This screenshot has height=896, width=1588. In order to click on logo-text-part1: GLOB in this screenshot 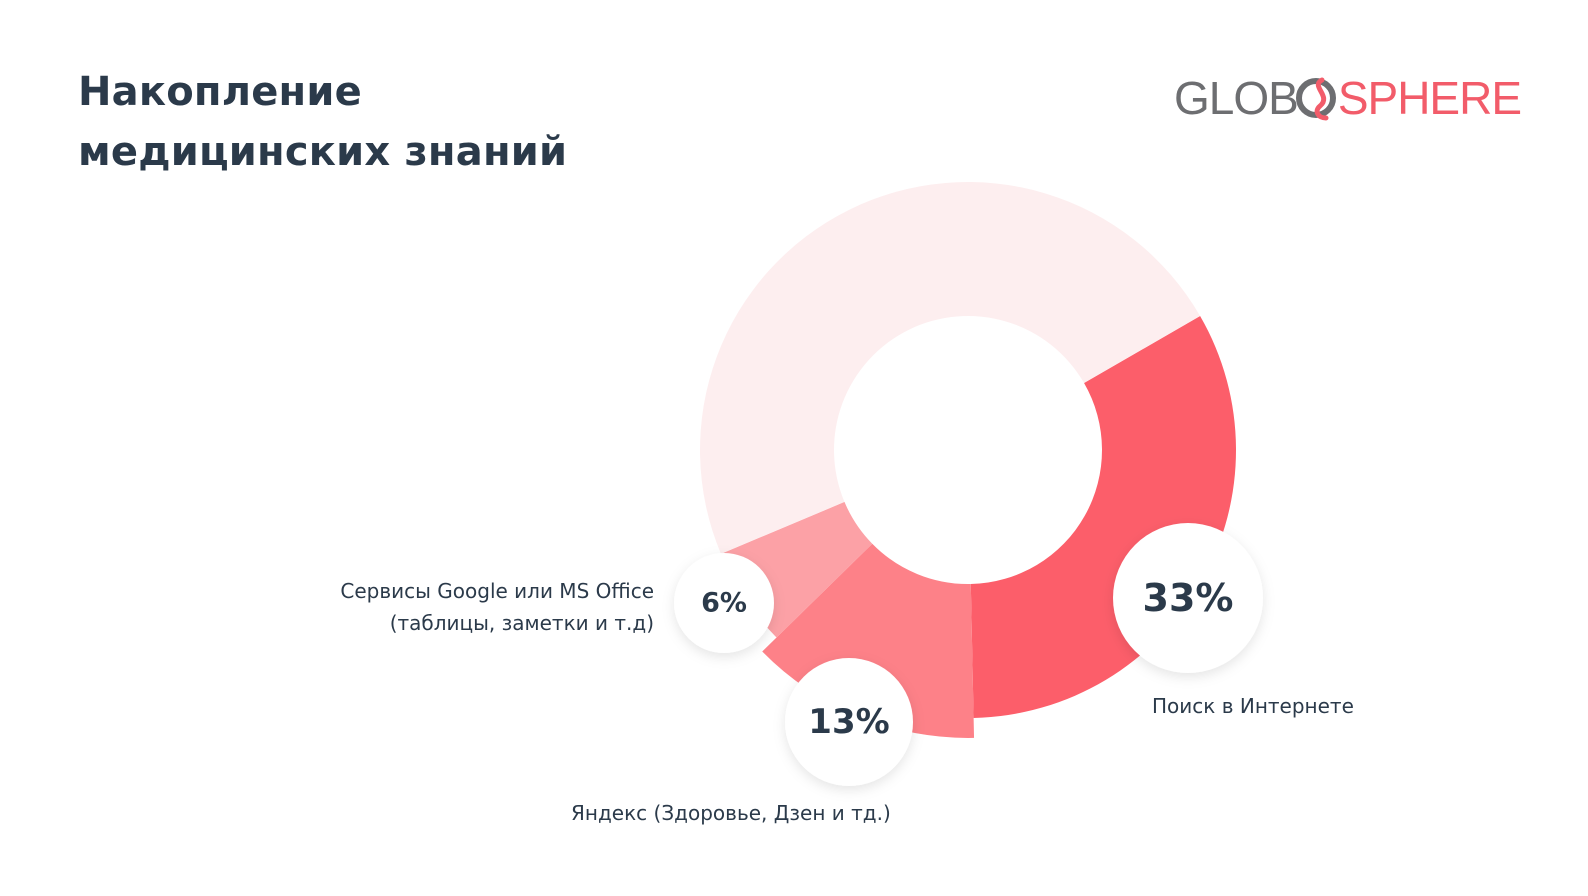, I will do `click(1236, 98)`.